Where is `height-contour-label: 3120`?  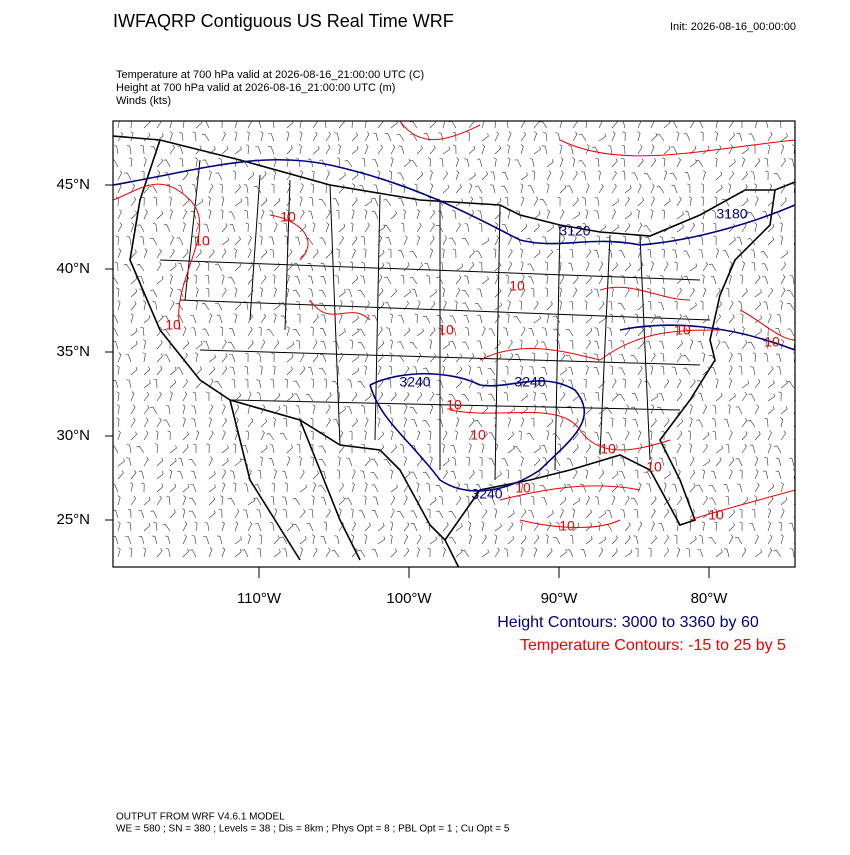
height-contour-label: 3120 is located at coordinates (574, 231).